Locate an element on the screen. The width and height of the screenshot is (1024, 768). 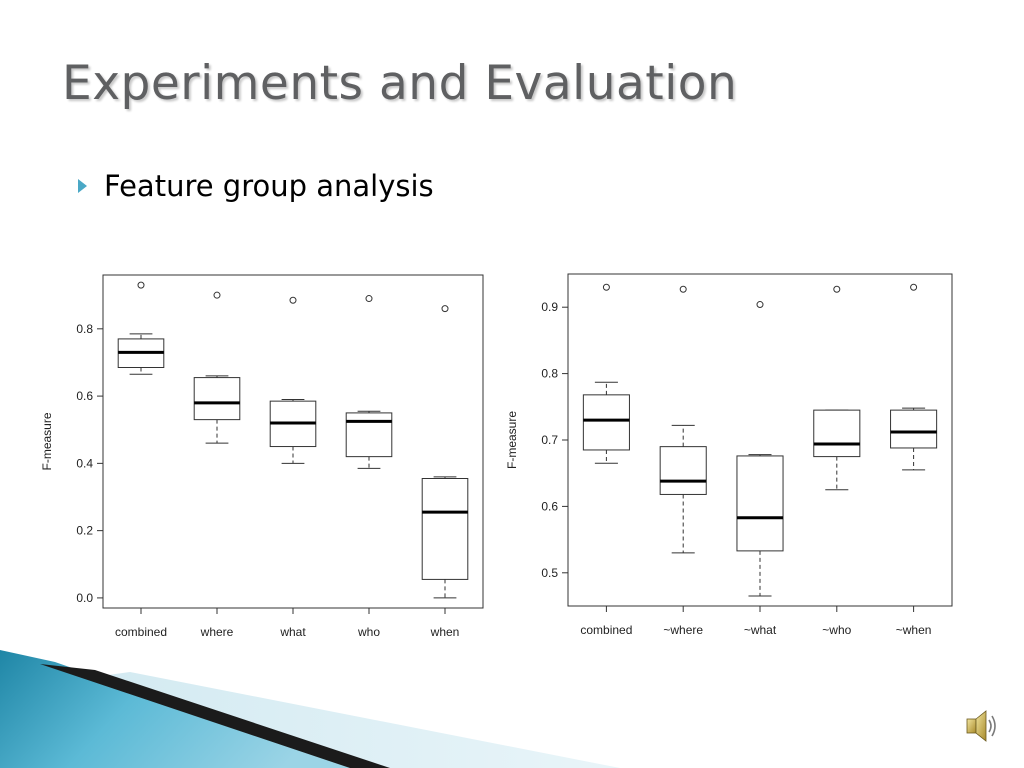
swoosh-dark-band is located at coordinates (215, 716).